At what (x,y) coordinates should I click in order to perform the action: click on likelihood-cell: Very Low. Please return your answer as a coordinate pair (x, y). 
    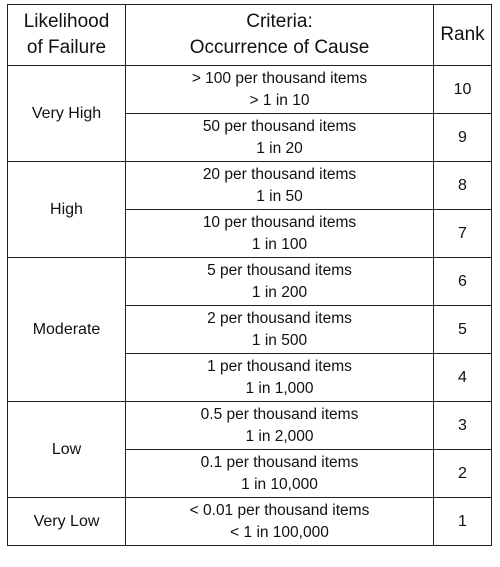
    Looking at the image, I should click on (66, 521).